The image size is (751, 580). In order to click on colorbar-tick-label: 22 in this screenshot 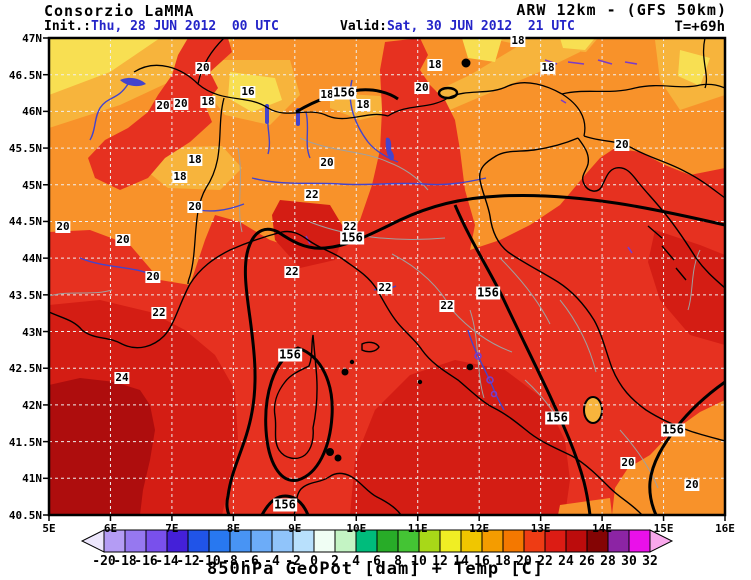, I will do `click(545, 561)`.